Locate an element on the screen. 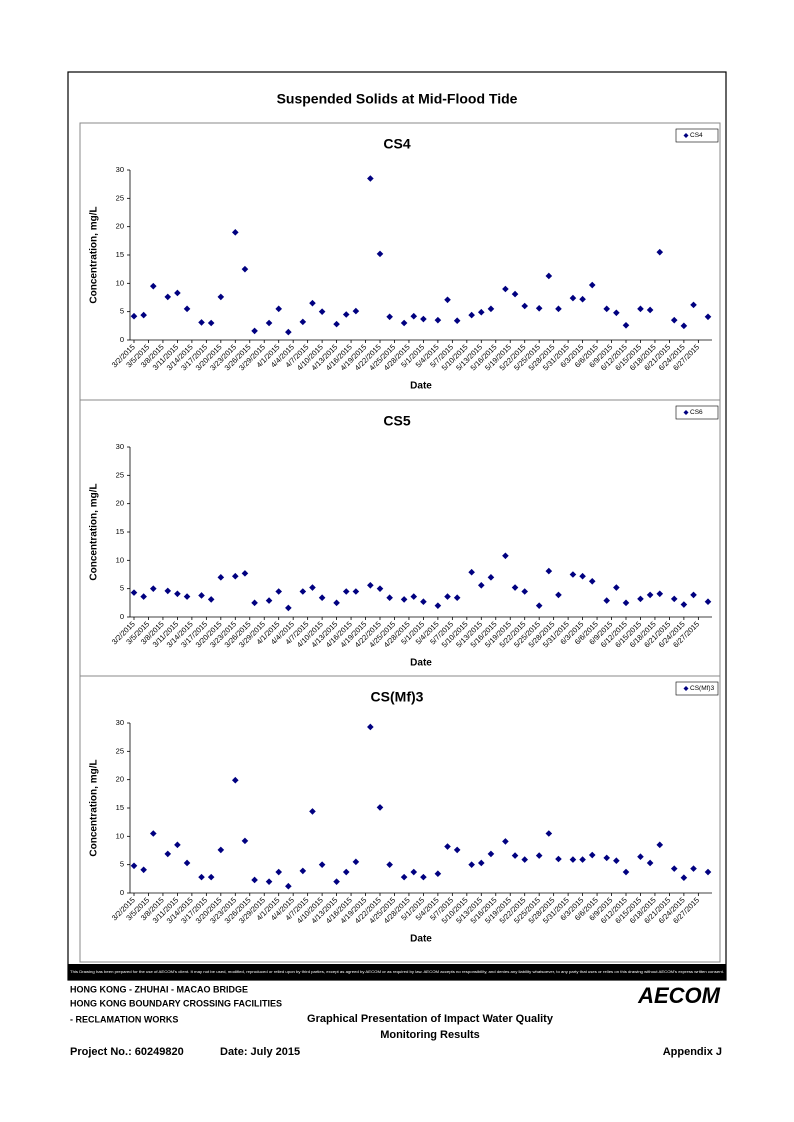 The height and width of the screenshot is (1122, 794). disclaimer-bar is located at coordinates (397, 972).